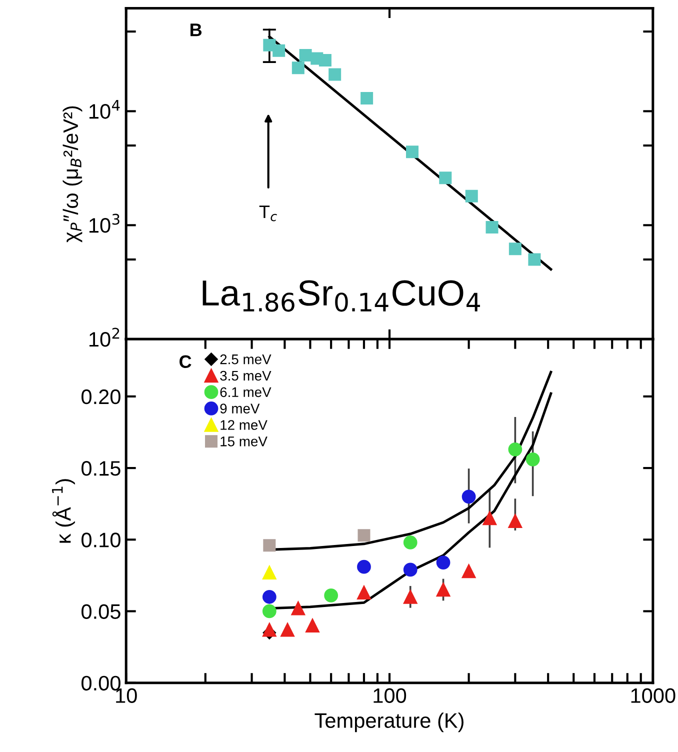  What do you see at coordinates (341, 296) in the screenshot?
I see `annotation: La$_{1.86}$Sr$_{0.14}$CuO$_{4}$` at bounding box center [341, 296].